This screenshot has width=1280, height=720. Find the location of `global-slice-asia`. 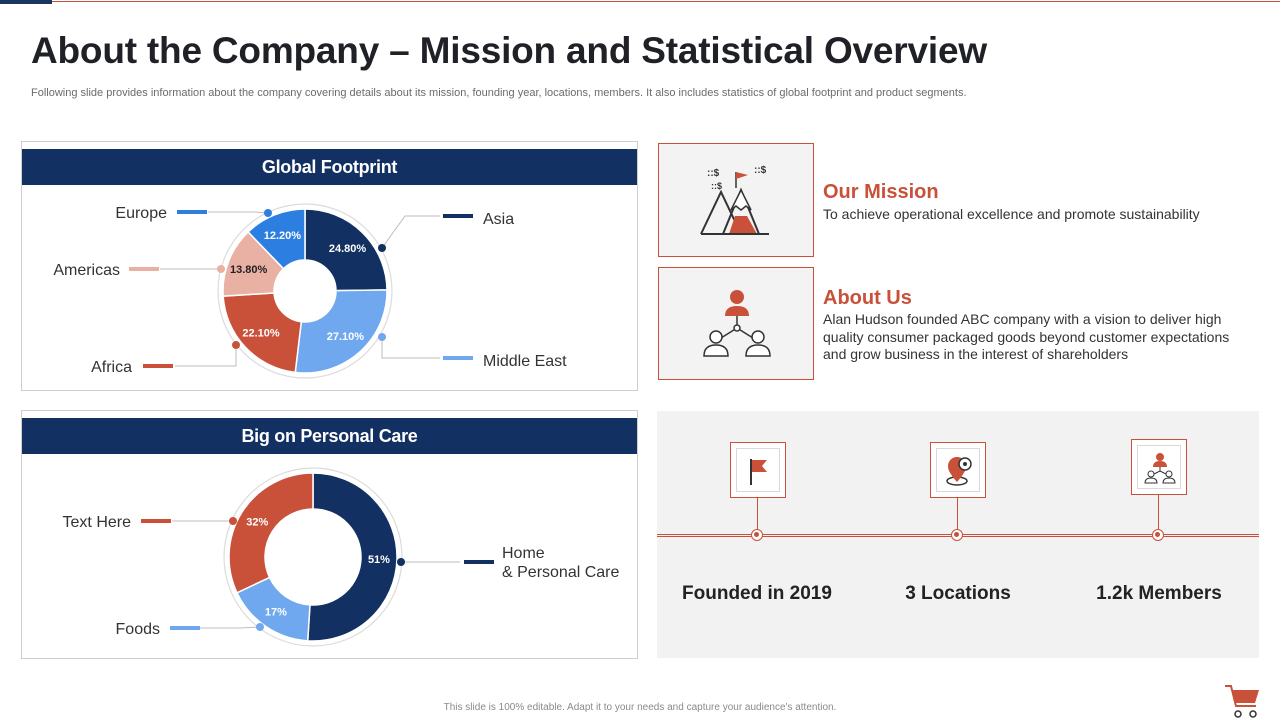

global-slice-asia is located at coordinates (346, 250).